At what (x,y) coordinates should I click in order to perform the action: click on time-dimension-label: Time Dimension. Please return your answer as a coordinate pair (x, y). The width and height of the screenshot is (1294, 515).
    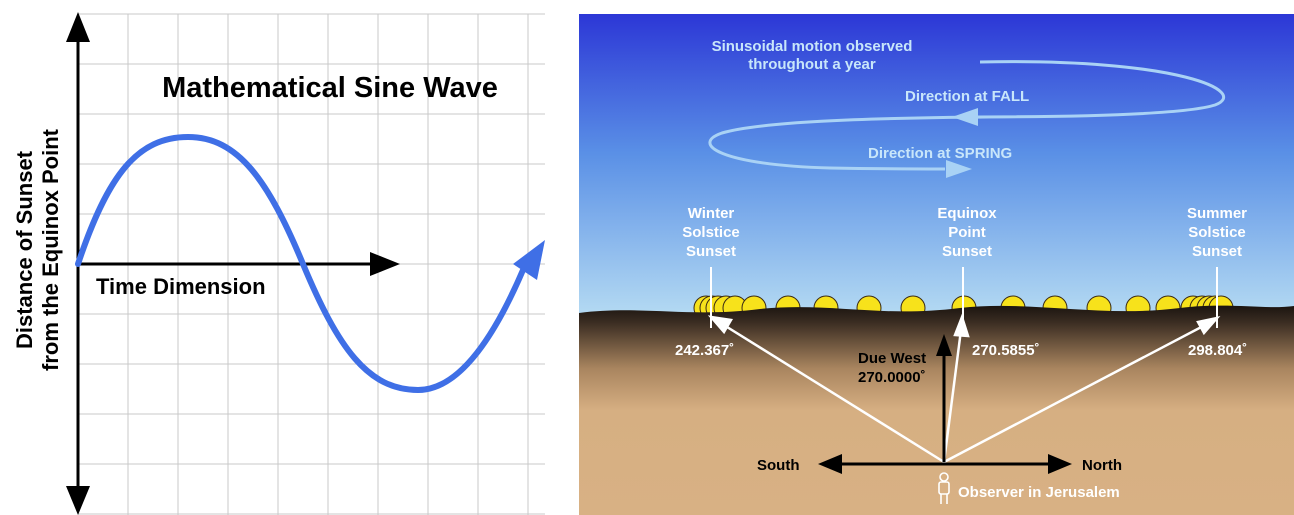
    Looking at the image, I should click on (181, 286).